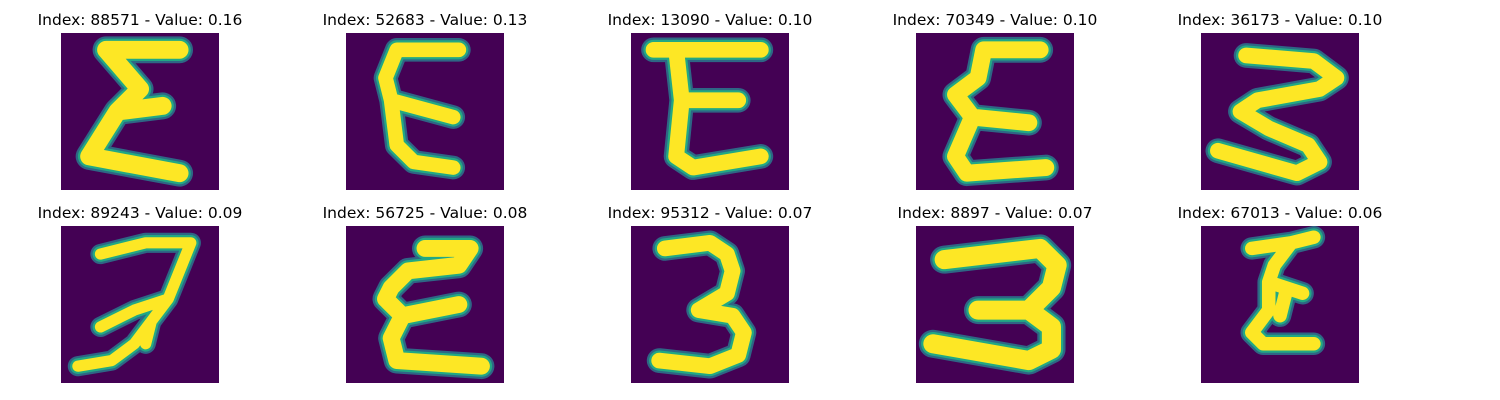  What do you see at coordinates (140, 213) in the screenshot?
I see `panel-title: Index: 89243 - Value: 0.09` at bounding box center [140, 213].